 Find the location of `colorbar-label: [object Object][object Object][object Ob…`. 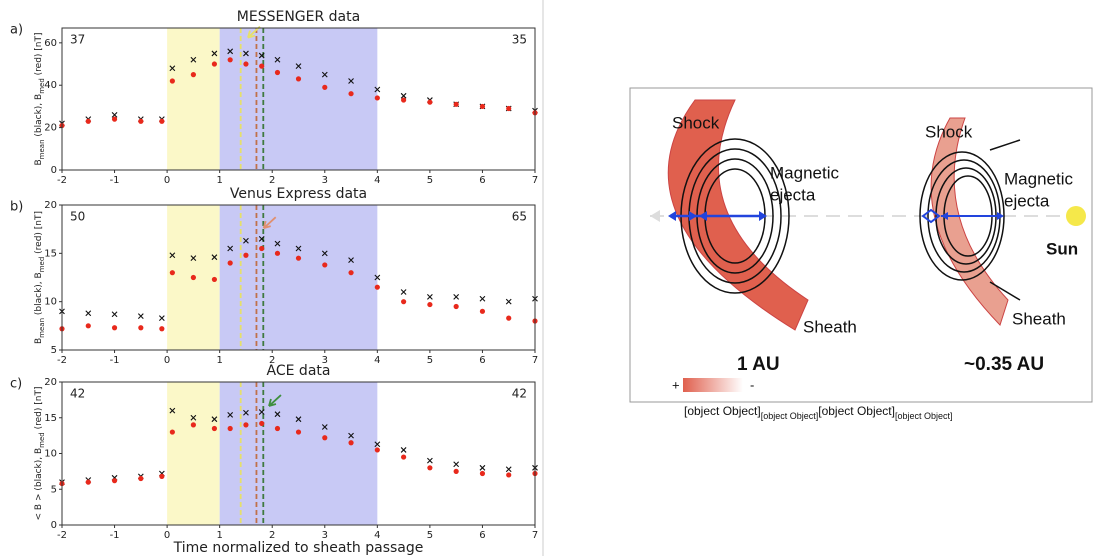

colorbar-label: [object Object][object Object][object Ob… is located at coordinates (818, 412).